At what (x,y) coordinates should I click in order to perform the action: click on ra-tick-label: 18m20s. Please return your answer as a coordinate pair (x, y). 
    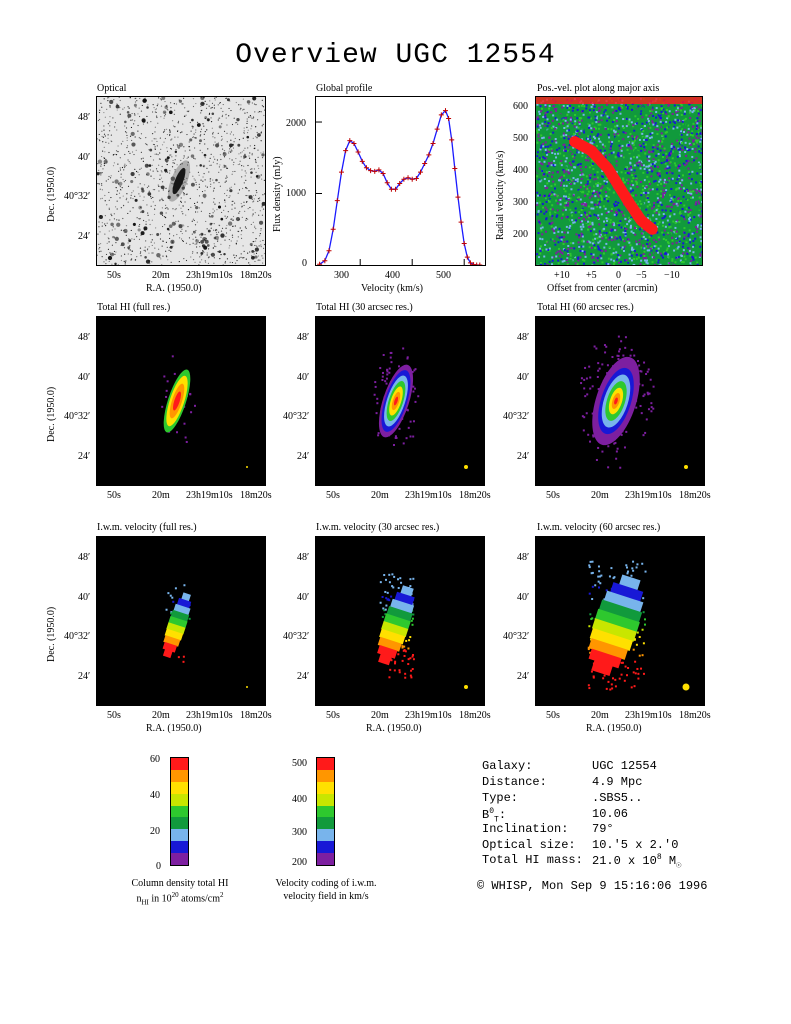
    Looking at the image, I should click on (695, 715).